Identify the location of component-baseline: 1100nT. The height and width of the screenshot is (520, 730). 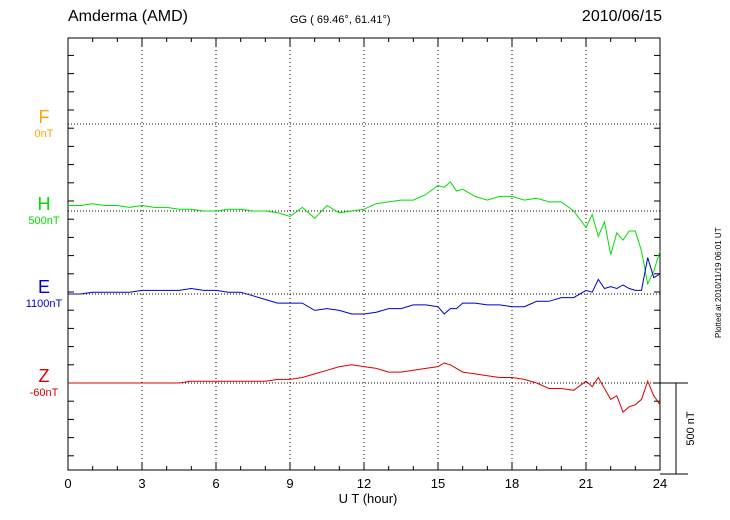
(44, 304).